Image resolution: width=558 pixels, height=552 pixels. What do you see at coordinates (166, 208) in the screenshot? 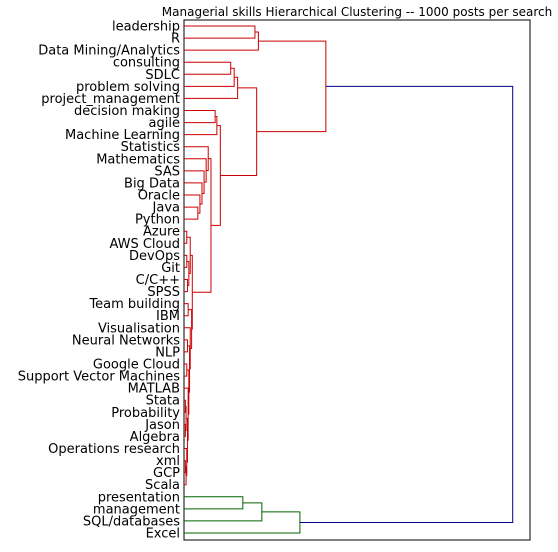
I see `leaf-label: Java` at bounding box center [166, 208].